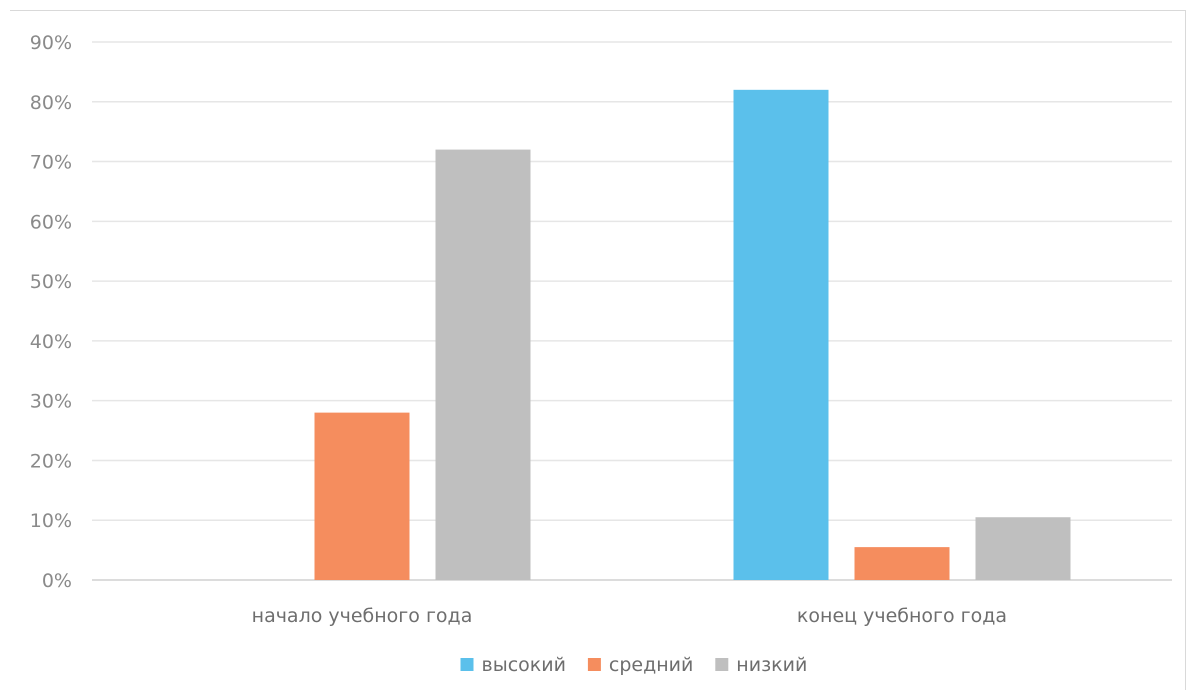 The width and height of the screenshot is (1192, 696). What do you see at coordinates (51, 43) in the screenshot?
I see `y-tick-label: 90%` at bounding box center [51, 43].